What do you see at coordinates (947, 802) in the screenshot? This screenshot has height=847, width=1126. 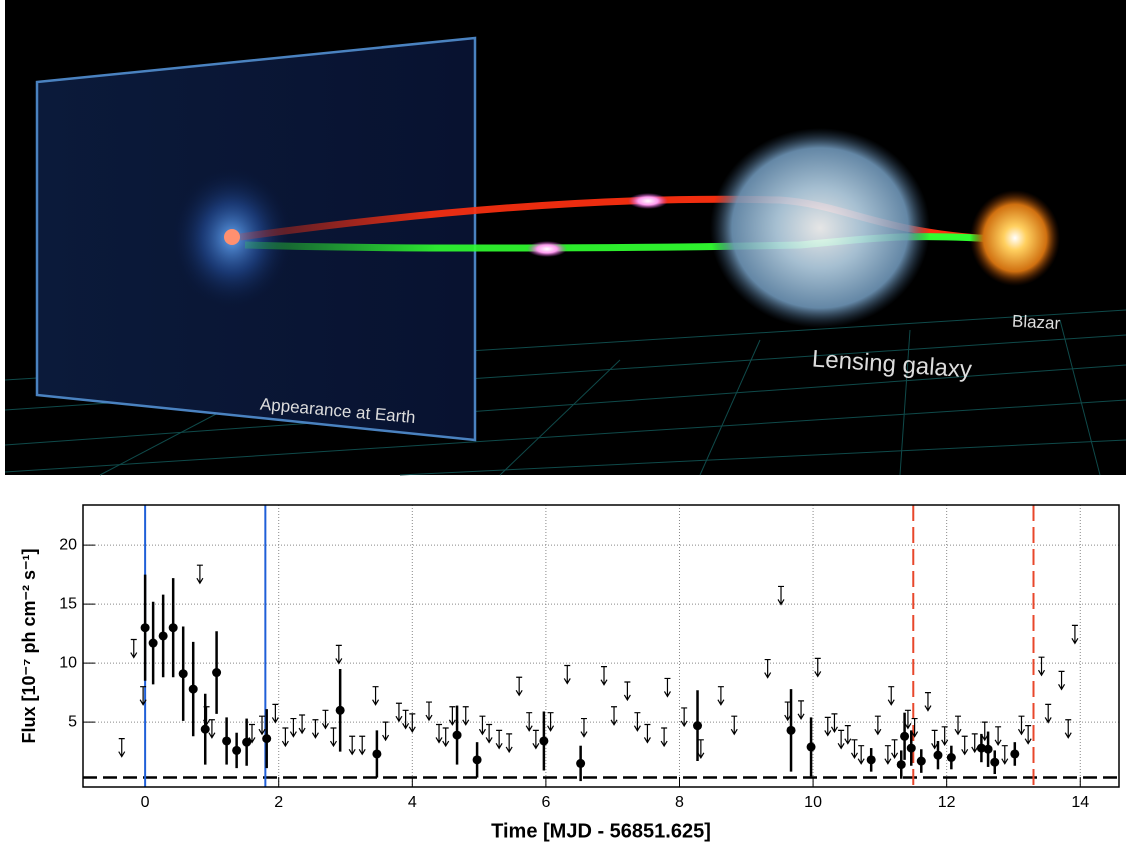 I see `x-tick-label: 12` at bounding box center [947, 802].